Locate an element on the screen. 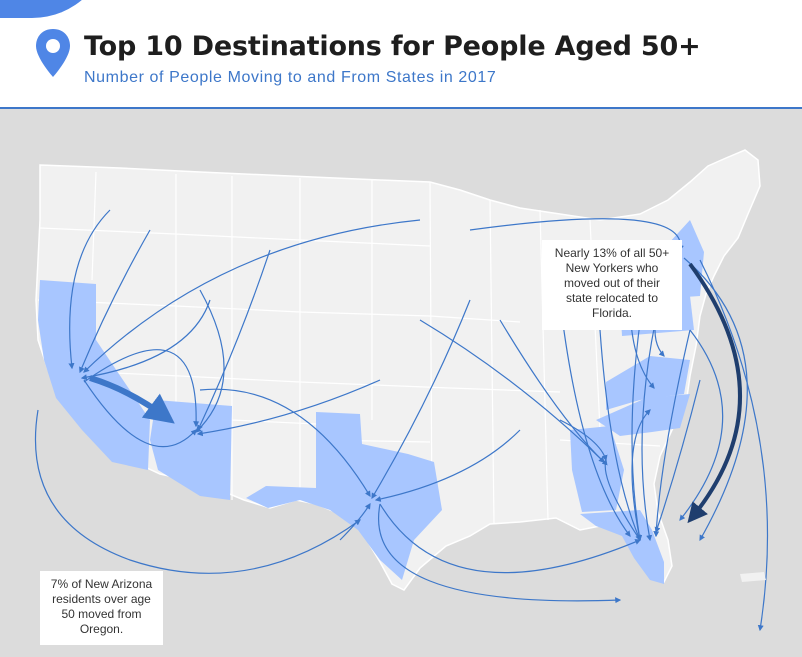 The image size is (802, 657). callout-ny-line: moved out of their is located at coordinates (612, 283).